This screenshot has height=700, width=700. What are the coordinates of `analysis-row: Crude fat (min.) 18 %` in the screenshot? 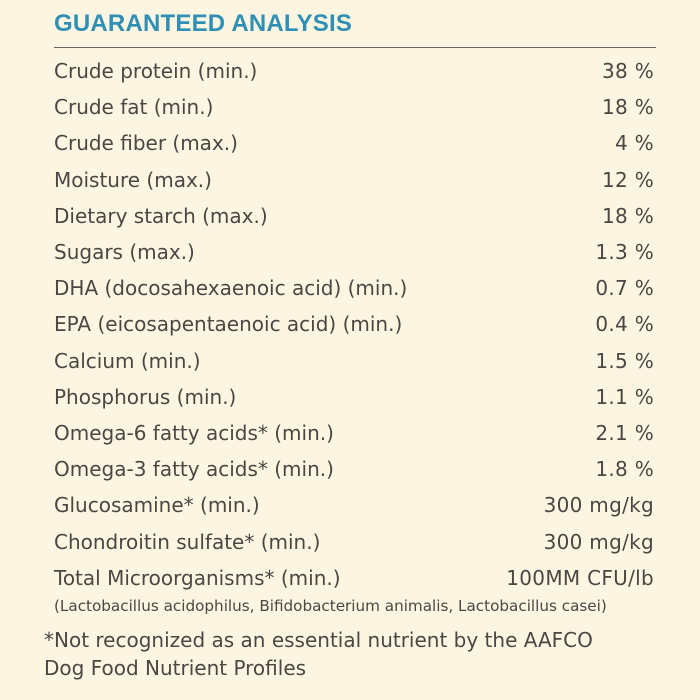 It's located at (354, 107).